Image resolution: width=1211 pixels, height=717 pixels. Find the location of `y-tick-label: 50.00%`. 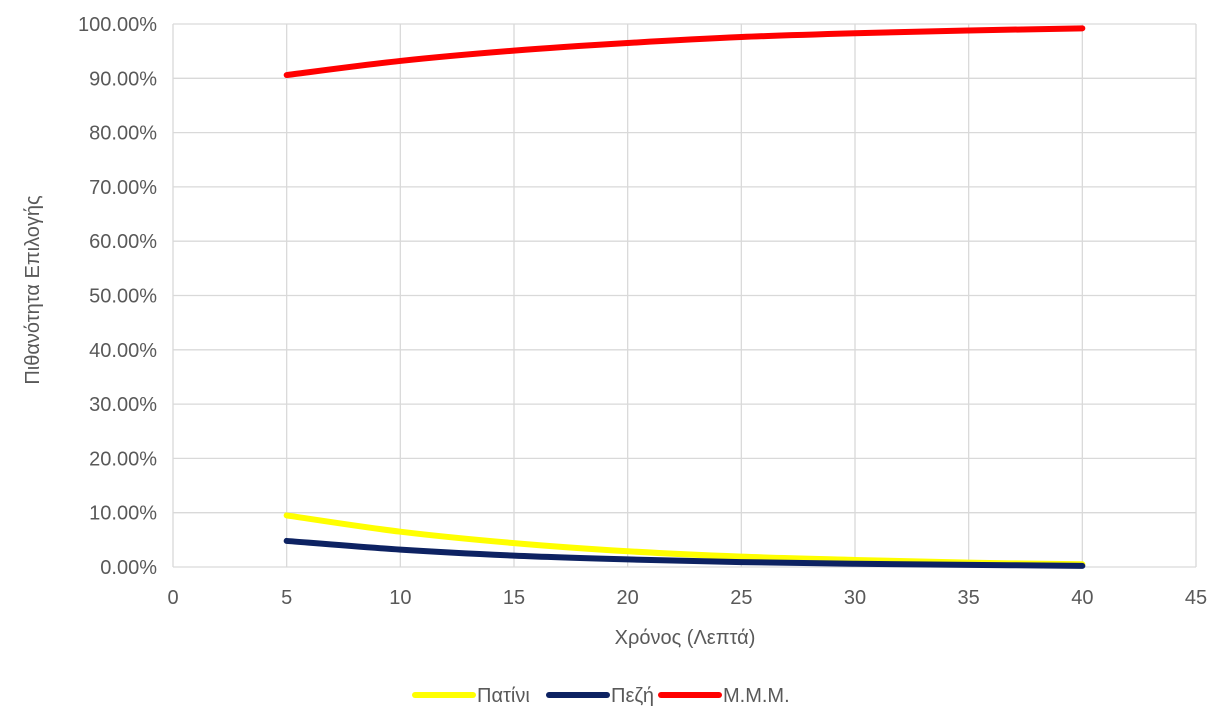

y-tick-label: 50.00% is located at coordinates (123, 297).